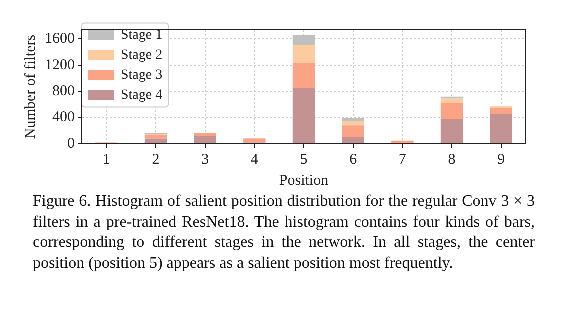 Image resolution: width=567 pixels, height=329 pixels. What do you see at coordinates (142, 55) in the screenshot?
I see `legend-label: Stage 2` at bounding box center [142, 55].